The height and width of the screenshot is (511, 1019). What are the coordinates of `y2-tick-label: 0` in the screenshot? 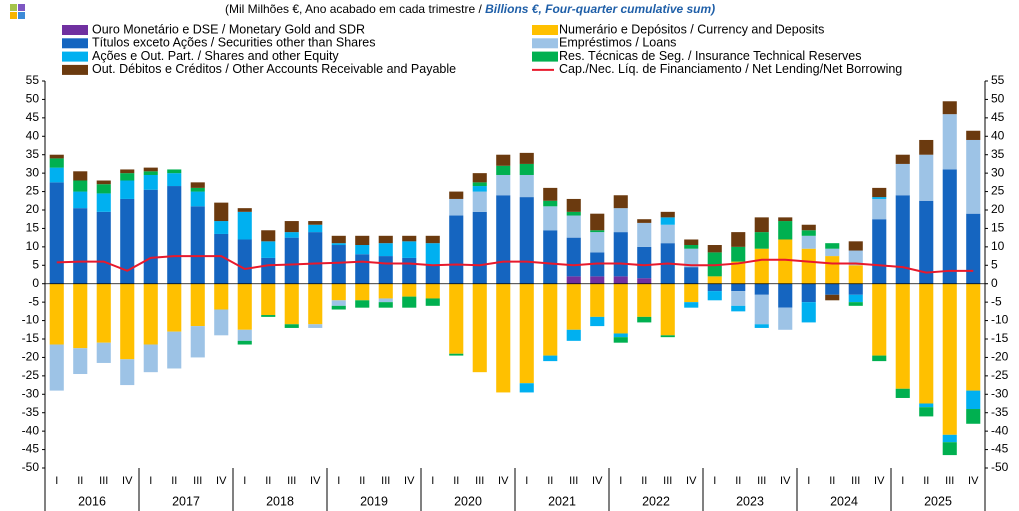 It's located at (994, 283).